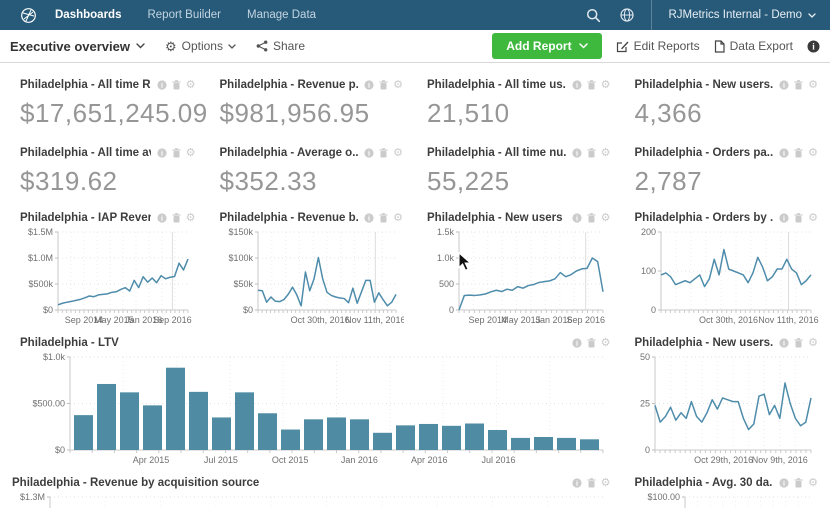  Describe the element at coordinates (779, 460) in the screenshot. I see `svg-text: Nov 9th, 2016` at that location.